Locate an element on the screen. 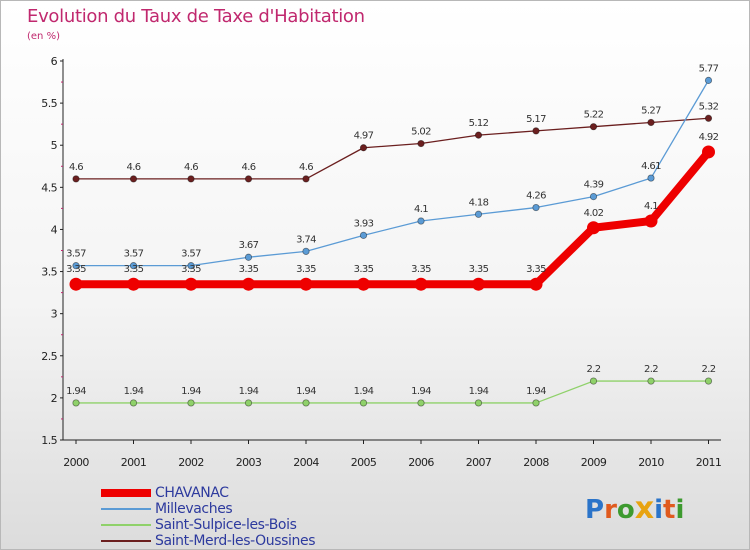 The image size is (750, 550). x-tick-label: 2000 is located at coordinates (76, 462).